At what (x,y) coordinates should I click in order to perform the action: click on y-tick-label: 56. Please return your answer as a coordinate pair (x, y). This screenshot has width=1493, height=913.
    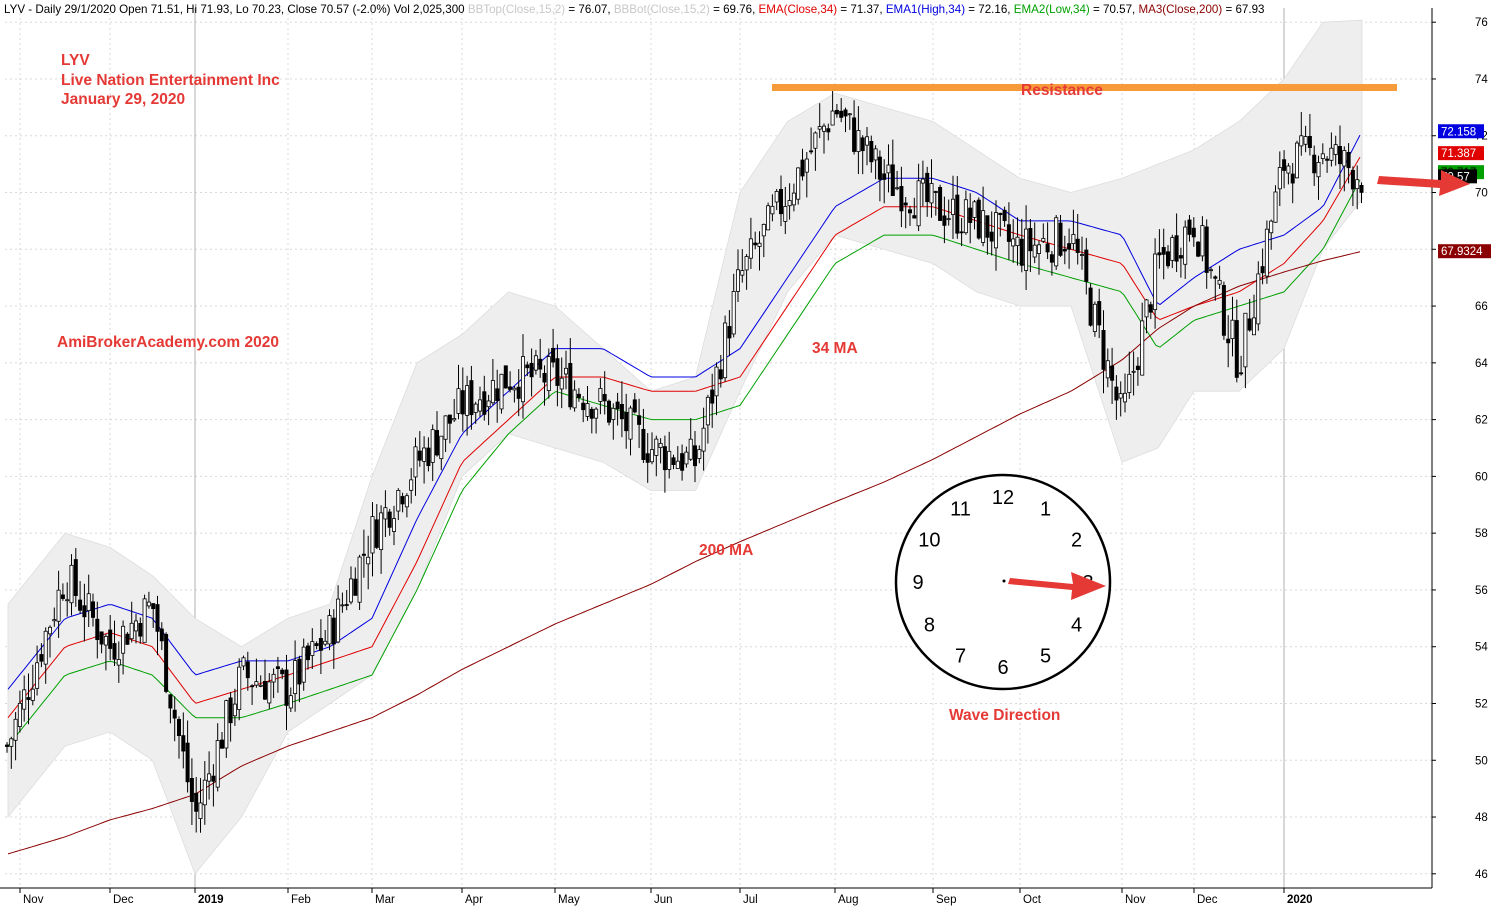
    Looking at the image, I should click on (1481, 591).